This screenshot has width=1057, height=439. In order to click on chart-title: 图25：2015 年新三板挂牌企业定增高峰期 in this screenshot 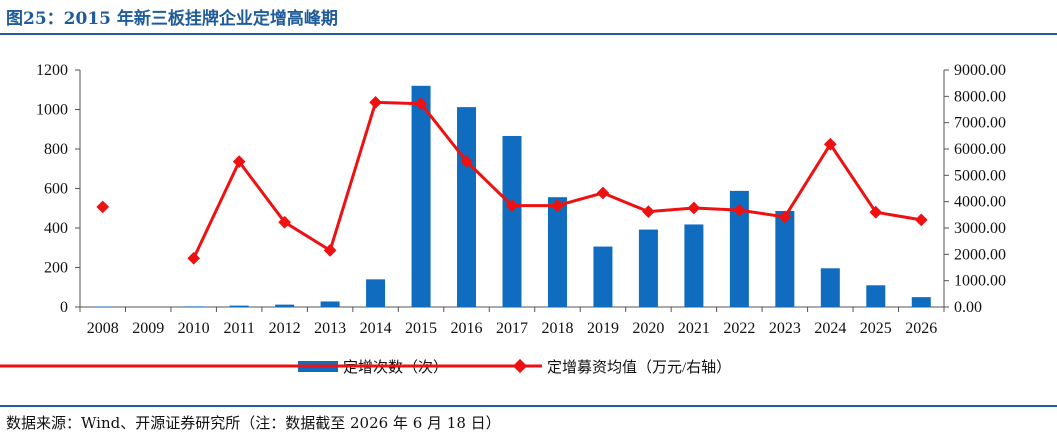, I will do `click(172, 19)`.